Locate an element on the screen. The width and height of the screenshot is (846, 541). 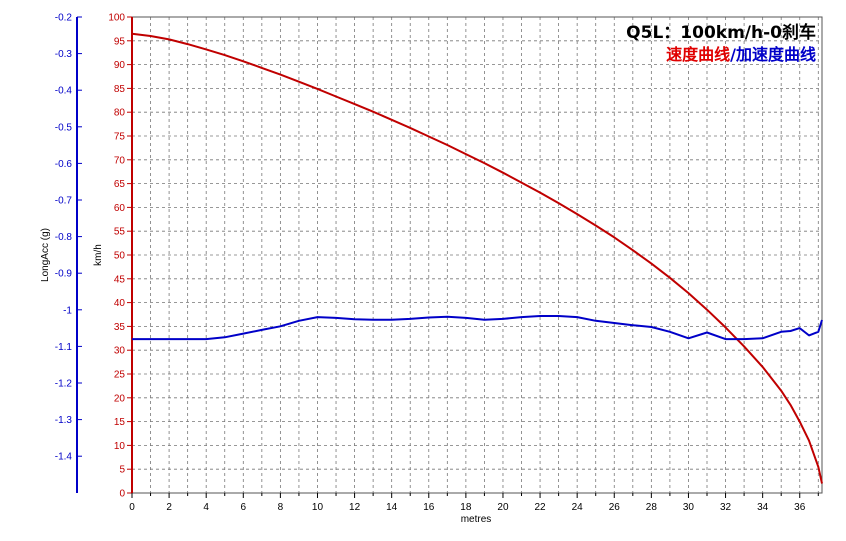
speed-tick-label: 75 is located at coordinates (120, 137).